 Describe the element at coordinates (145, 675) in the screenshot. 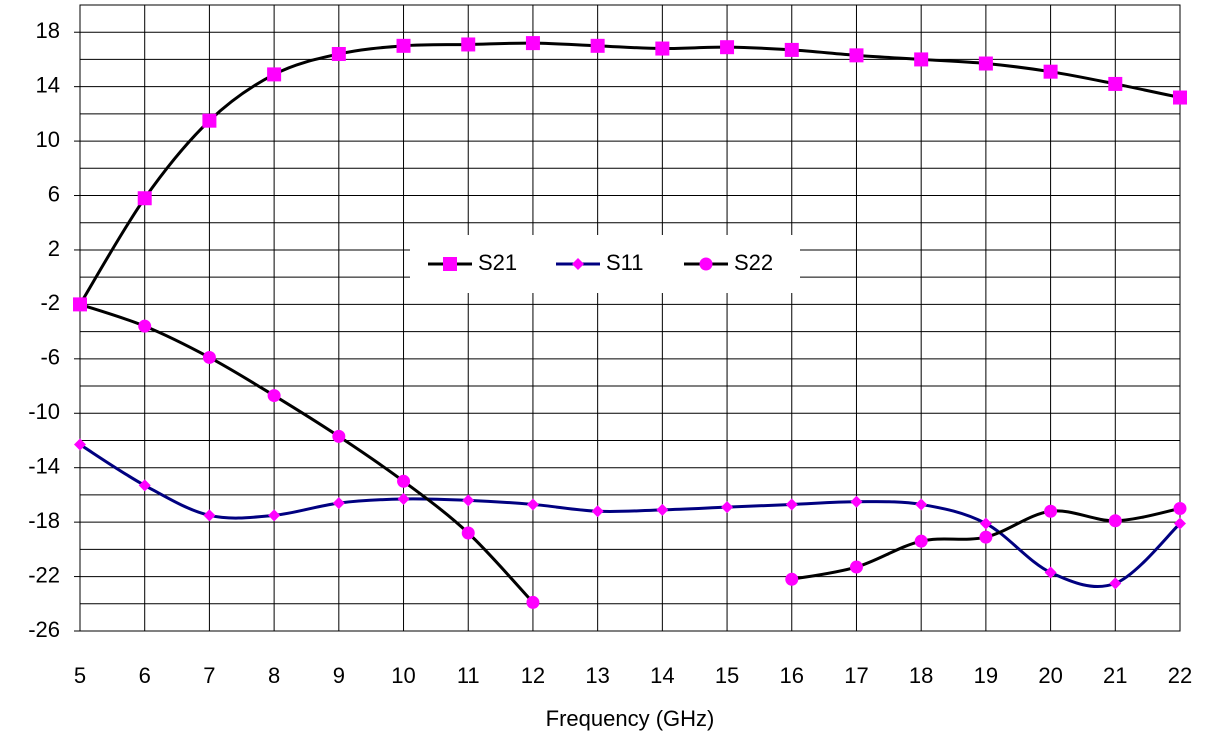

I see `x-tick-label: 6` at that location.